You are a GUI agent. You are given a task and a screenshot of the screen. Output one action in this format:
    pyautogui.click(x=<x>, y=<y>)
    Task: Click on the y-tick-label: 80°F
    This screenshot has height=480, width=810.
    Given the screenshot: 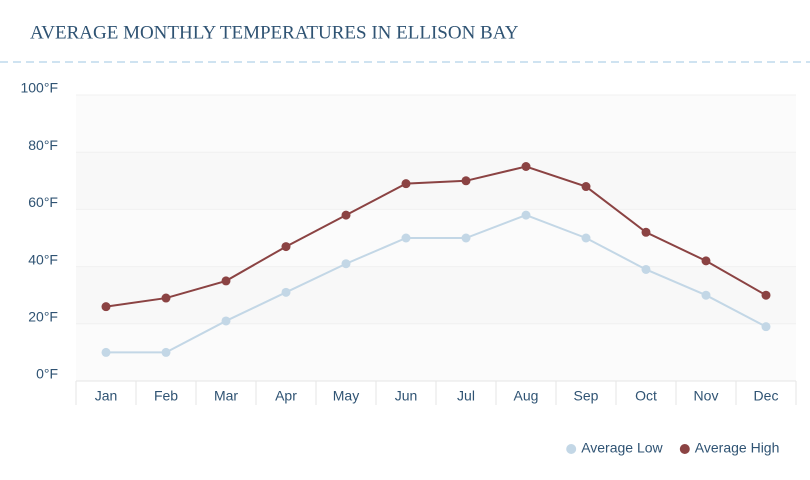 What is the action you would take?
    pyautogui.click(x=43, y=145)
    